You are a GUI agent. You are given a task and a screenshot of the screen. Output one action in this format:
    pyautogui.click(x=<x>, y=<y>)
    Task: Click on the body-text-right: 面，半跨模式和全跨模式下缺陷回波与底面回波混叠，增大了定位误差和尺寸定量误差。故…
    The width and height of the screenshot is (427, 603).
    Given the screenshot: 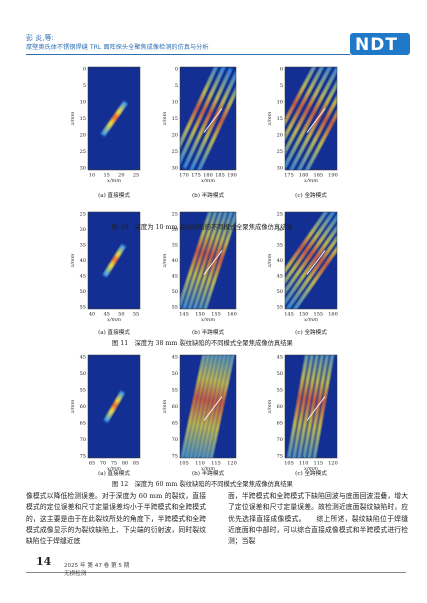 What is the action you would take?
    pyautogui.click(x=318, y=519)
    